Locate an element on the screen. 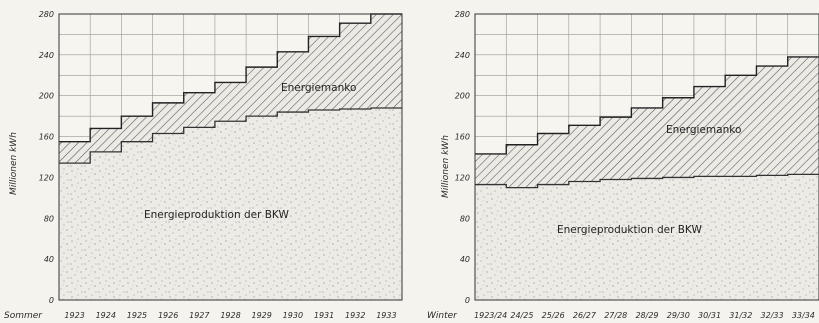 This screenshot has height=323, width=819. winter-y-tick-label: 40 is located at coordinates (465, 259).